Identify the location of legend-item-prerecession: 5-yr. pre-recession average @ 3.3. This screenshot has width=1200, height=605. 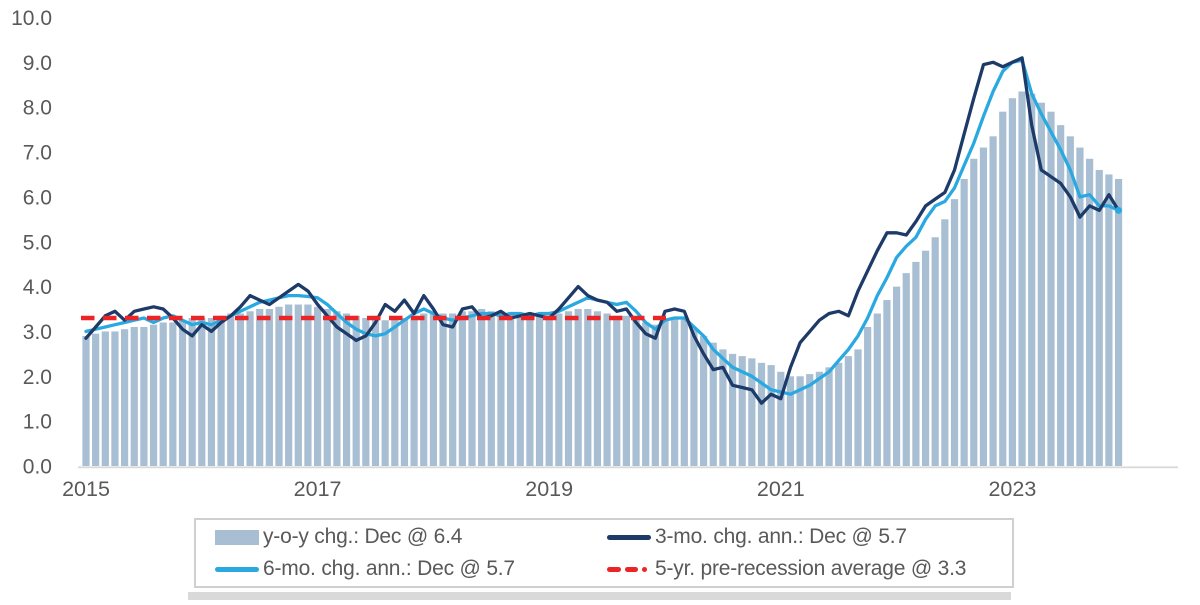
(809, 569).